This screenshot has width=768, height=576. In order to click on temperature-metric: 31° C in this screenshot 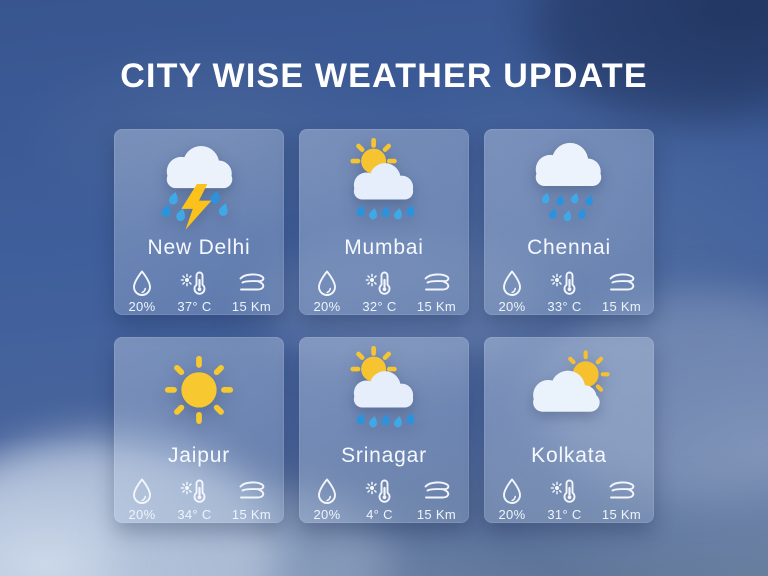, I will do `click(564, 499)`.